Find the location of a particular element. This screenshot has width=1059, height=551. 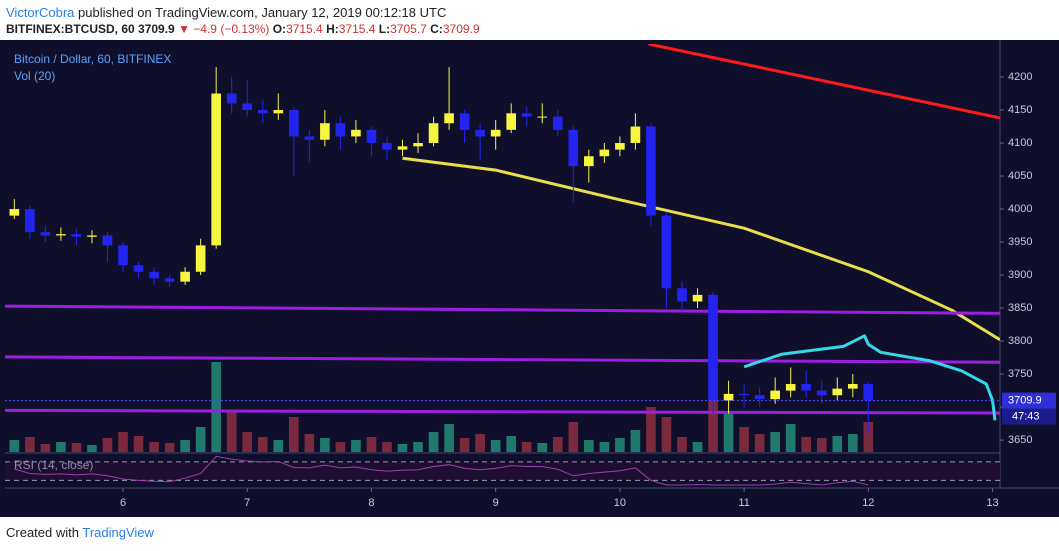

x-tick-label: 6 is located at coordinates (123, 503).